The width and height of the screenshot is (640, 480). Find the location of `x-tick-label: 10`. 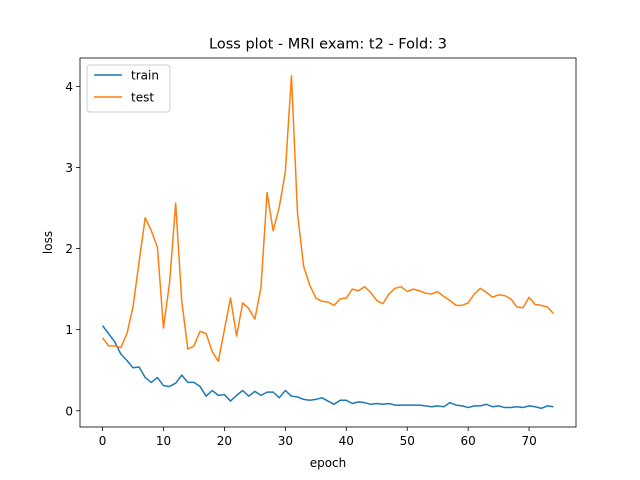

x-tick-label: 10 is located at coordinates (163, 441).